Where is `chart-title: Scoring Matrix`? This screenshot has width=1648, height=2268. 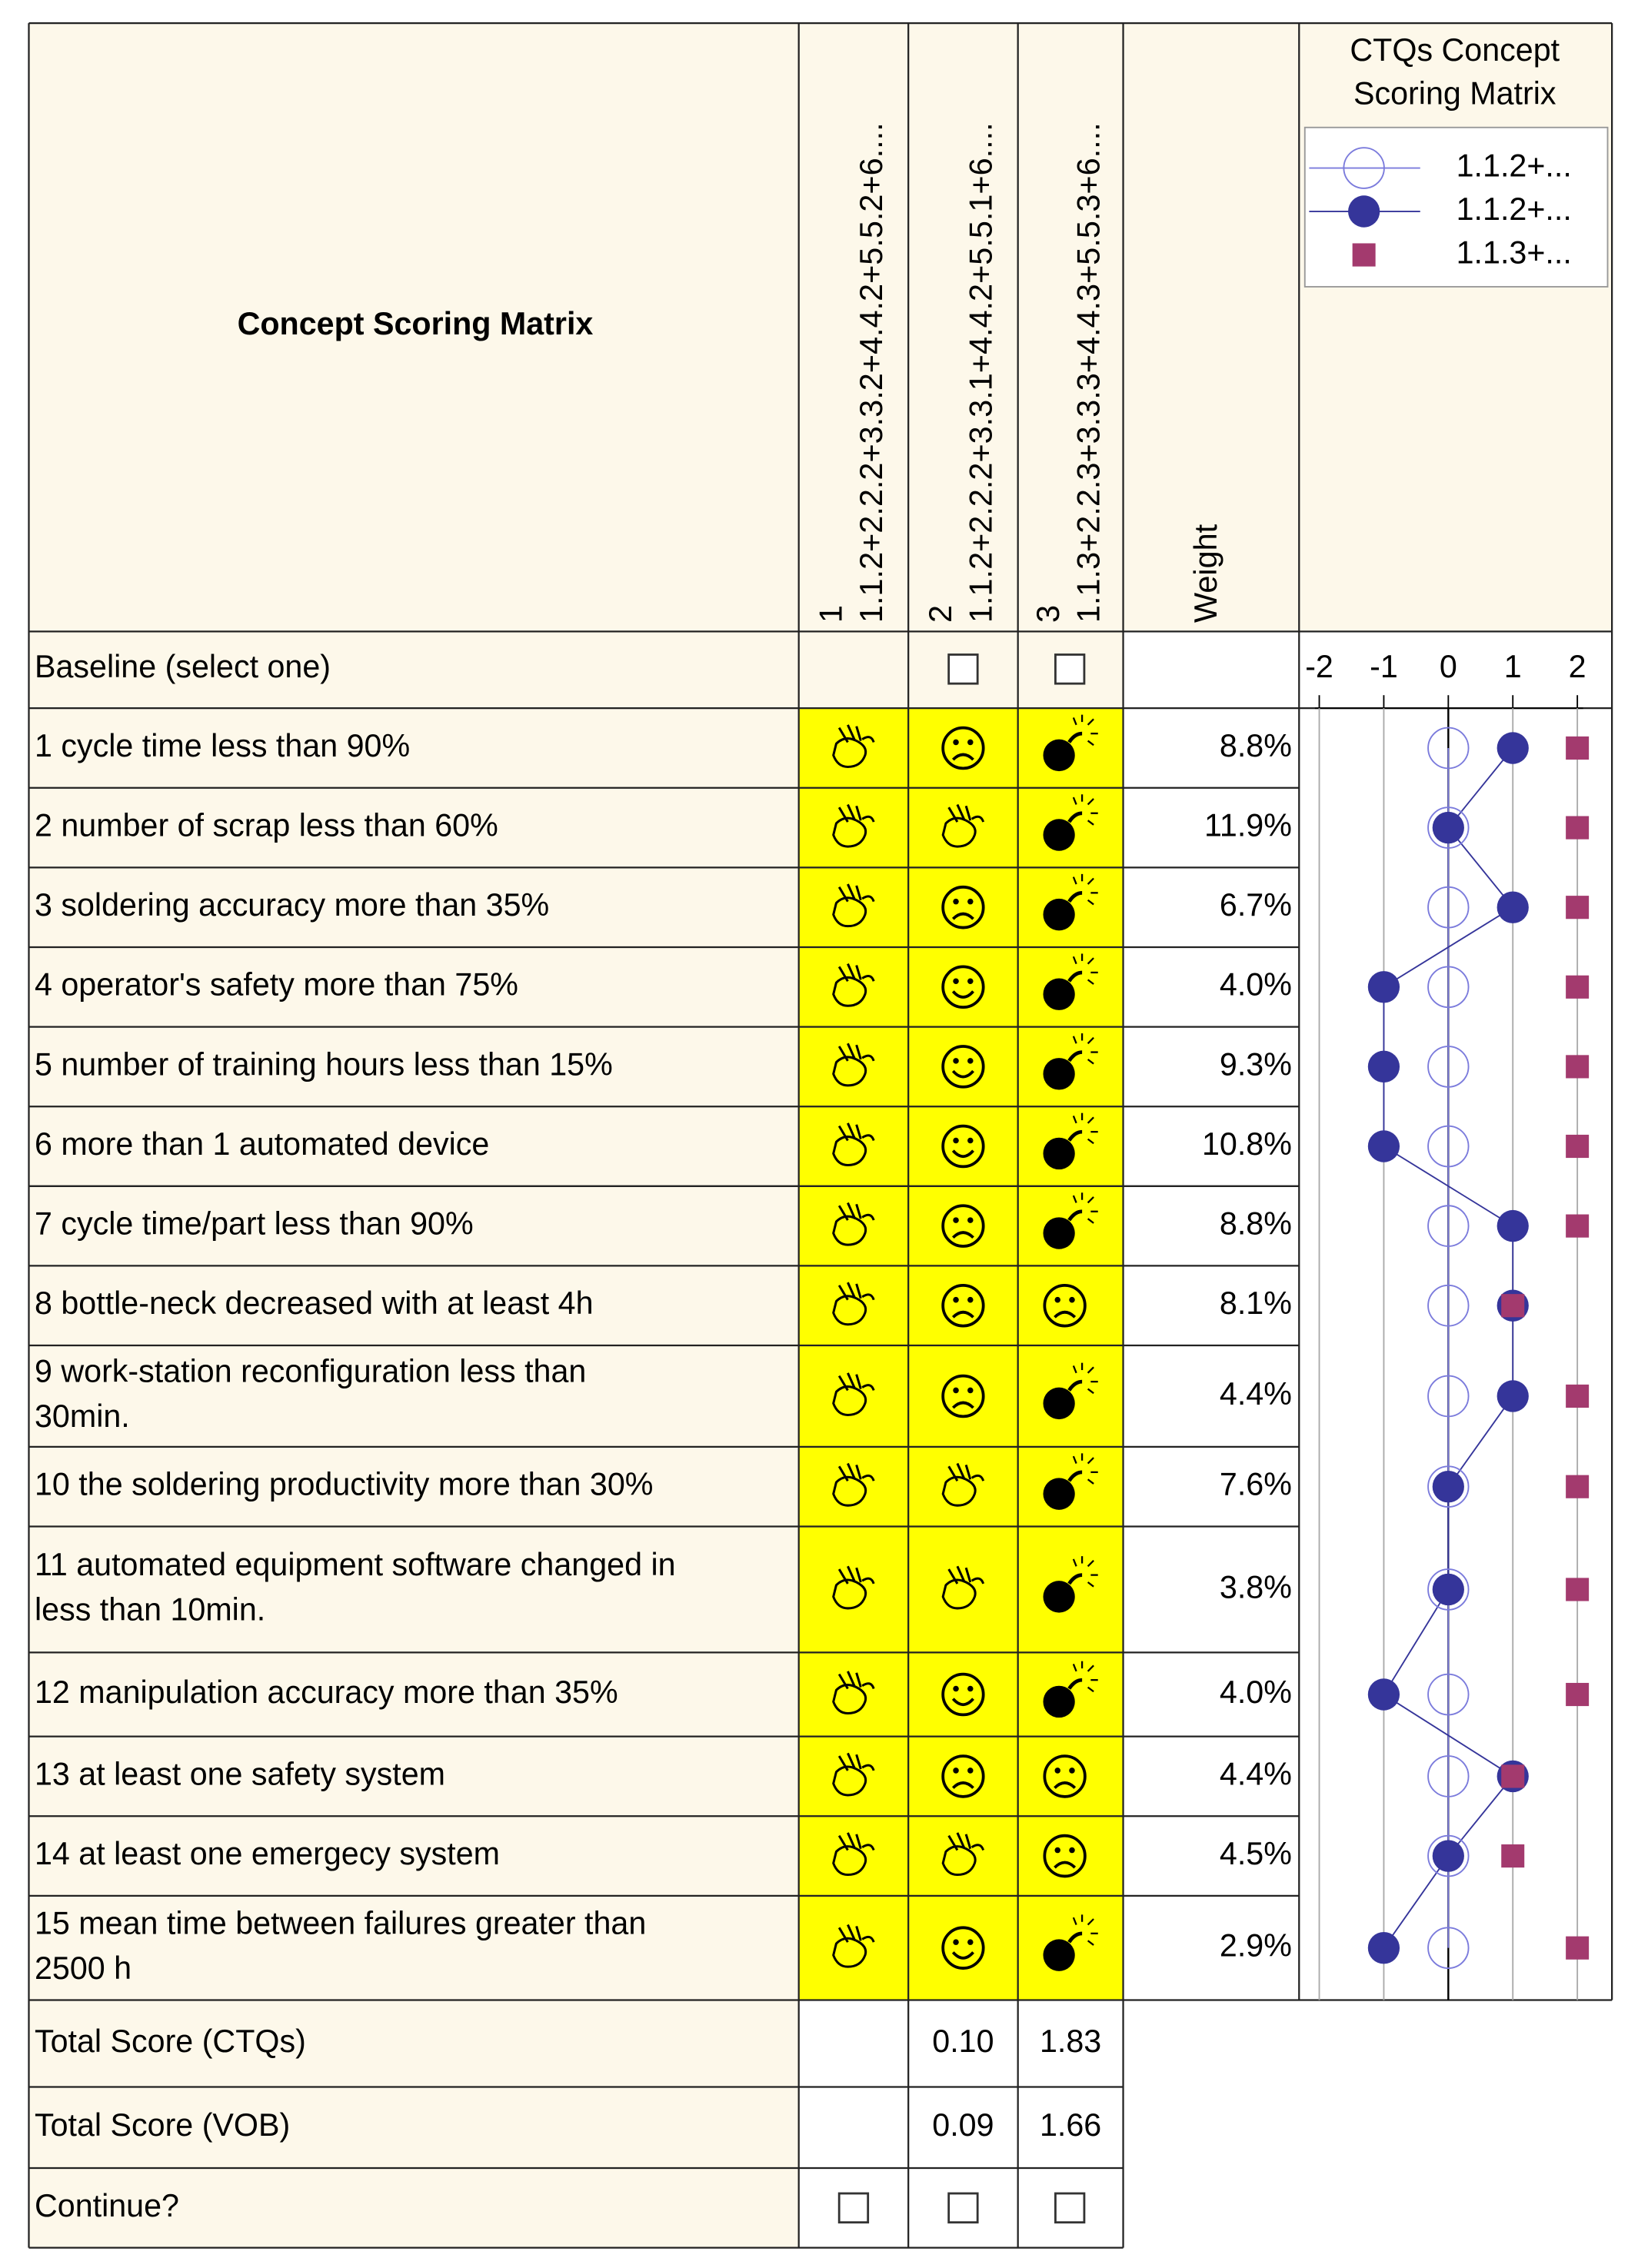
chart-title: Scoring Matrix is located at coordinates (1454, 93).